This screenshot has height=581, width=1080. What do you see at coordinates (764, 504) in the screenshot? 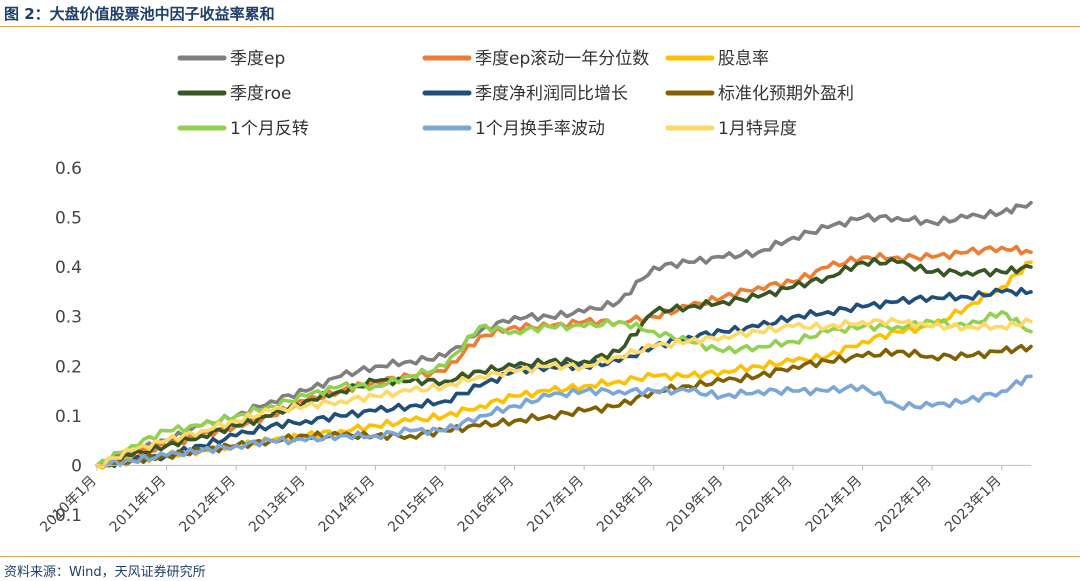
I see `x-tick-label: 2020年1月` at bounding box center [764, 504].